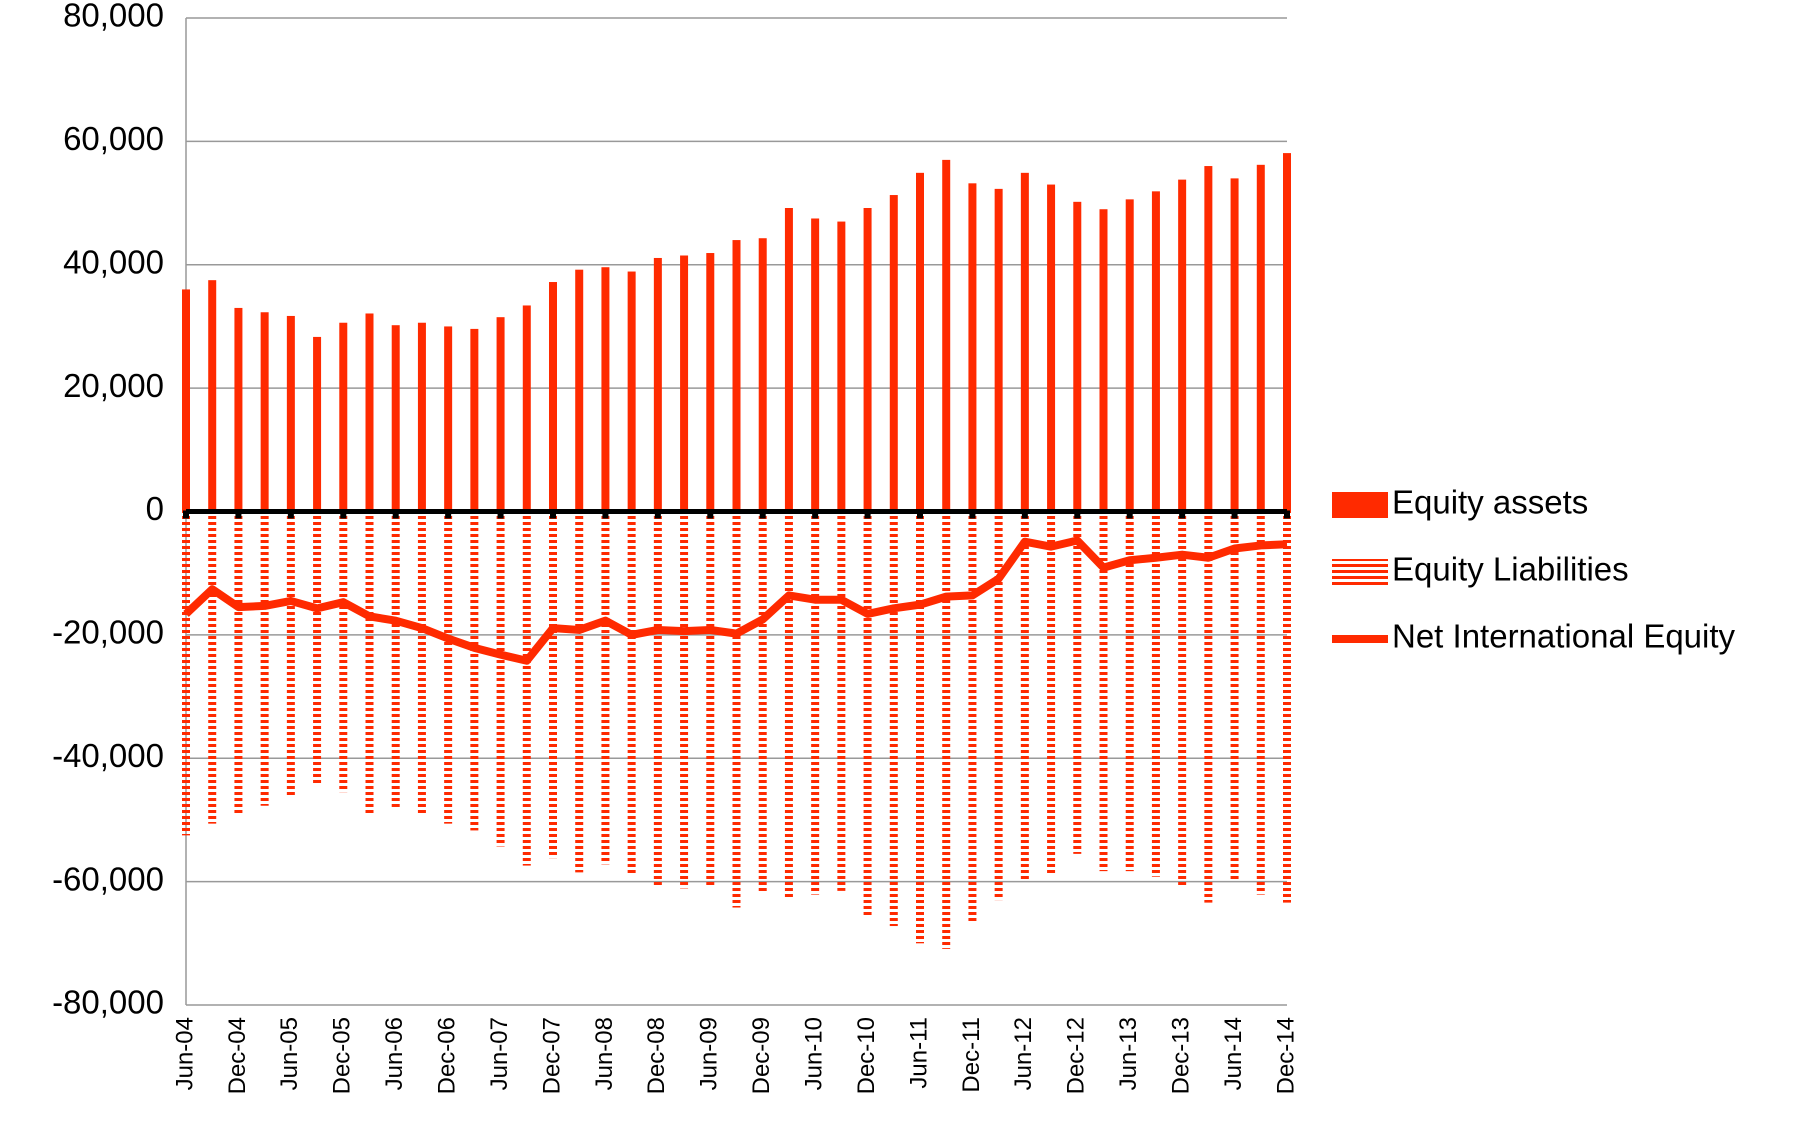 Image resolution: width=1818 pixels, height=1126 pixels. Describe the element at coordinates (761, 1055) in the screenshot. I see `x-tick-label: Dec-09` at that location.